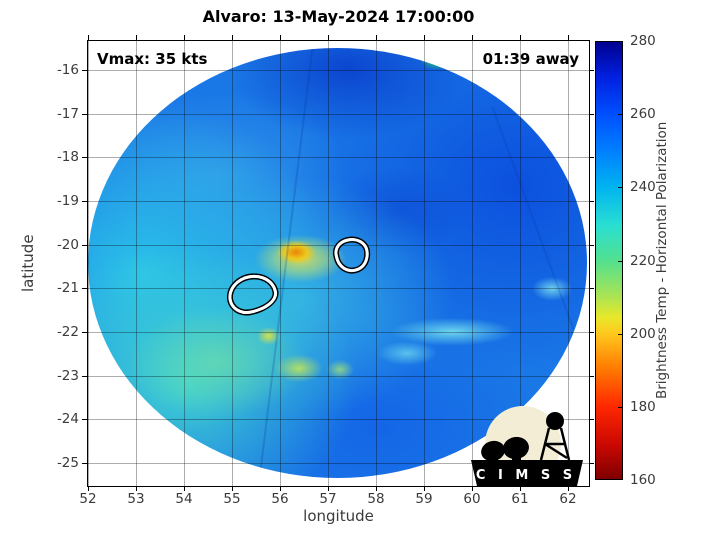 The width and height of the screenshot is (720, 540). I want to click on x-tick-label: 60, so click(472, 499).